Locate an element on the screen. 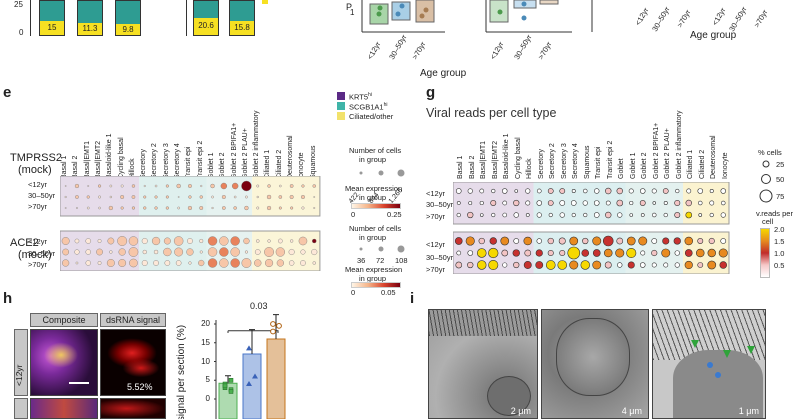 The height and width of the screenshot is (419, 800). box-tick-1: 1 is located at coordinates (352, 12).